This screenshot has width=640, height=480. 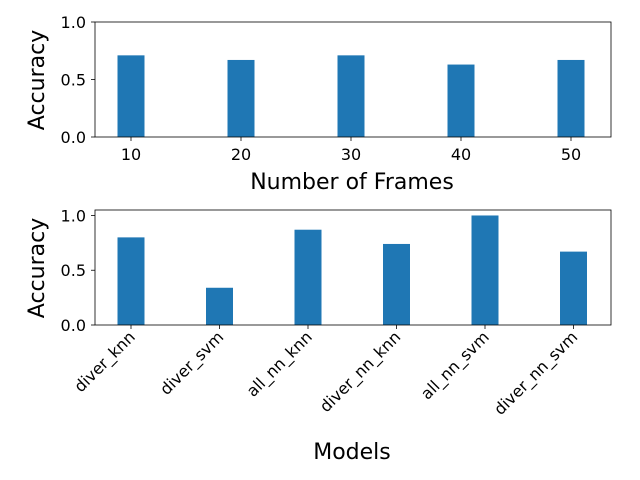 I want to click on x-tick-label: 10, so click(x=131, y=154).